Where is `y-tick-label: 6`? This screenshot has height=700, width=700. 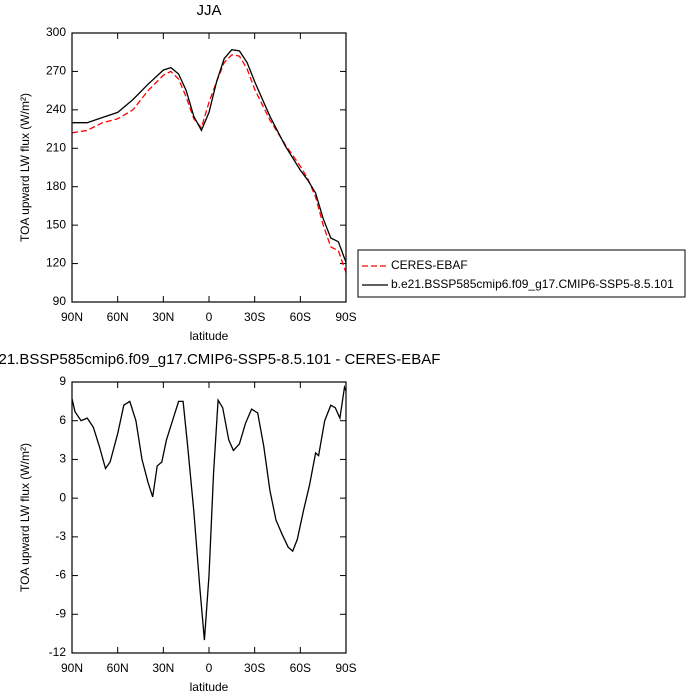
y-tick-label: 6 is located at coordinates (62, 420).